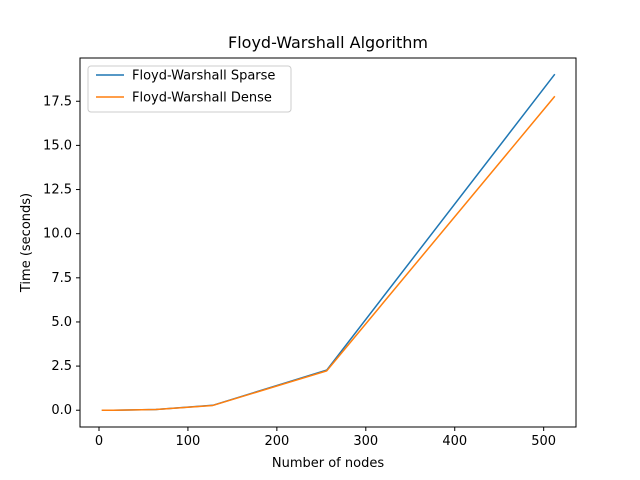  What do you see at coordinates (57, 145) in the screenshot?
I see `y-tick-label: 15.0` at bounding box center [57, 145].